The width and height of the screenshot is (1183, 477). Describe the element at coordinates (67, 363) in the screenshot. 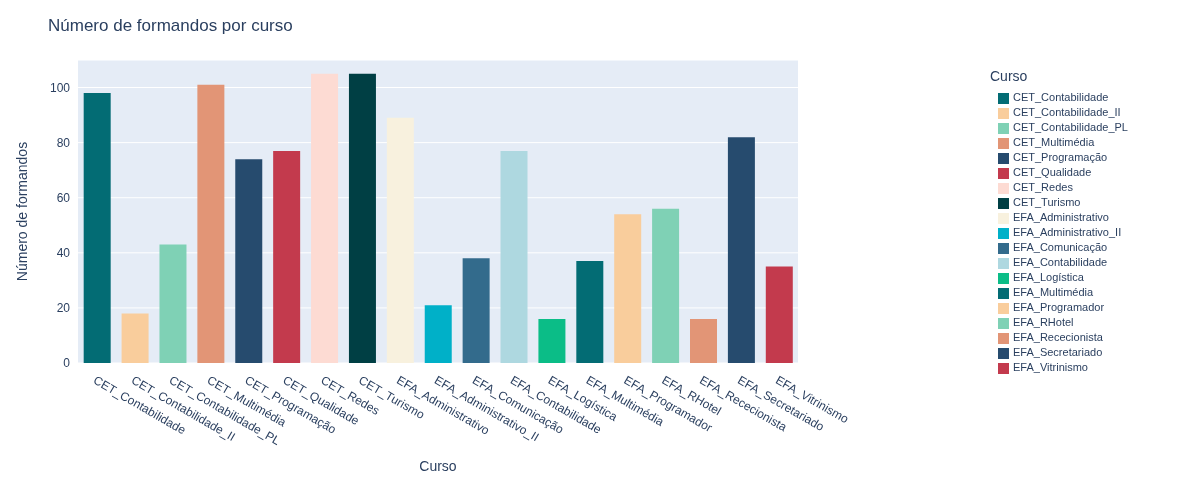

I see `y-tick-label: 0` at that location.